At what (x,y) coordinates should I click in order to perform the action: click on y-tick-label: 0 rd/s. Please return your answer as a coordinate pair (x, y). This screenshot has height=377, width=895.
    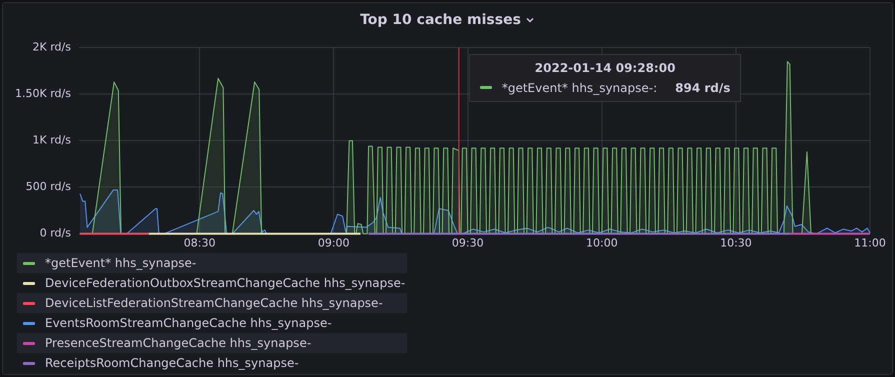
    Looking at the image, I should click on (56, 233).